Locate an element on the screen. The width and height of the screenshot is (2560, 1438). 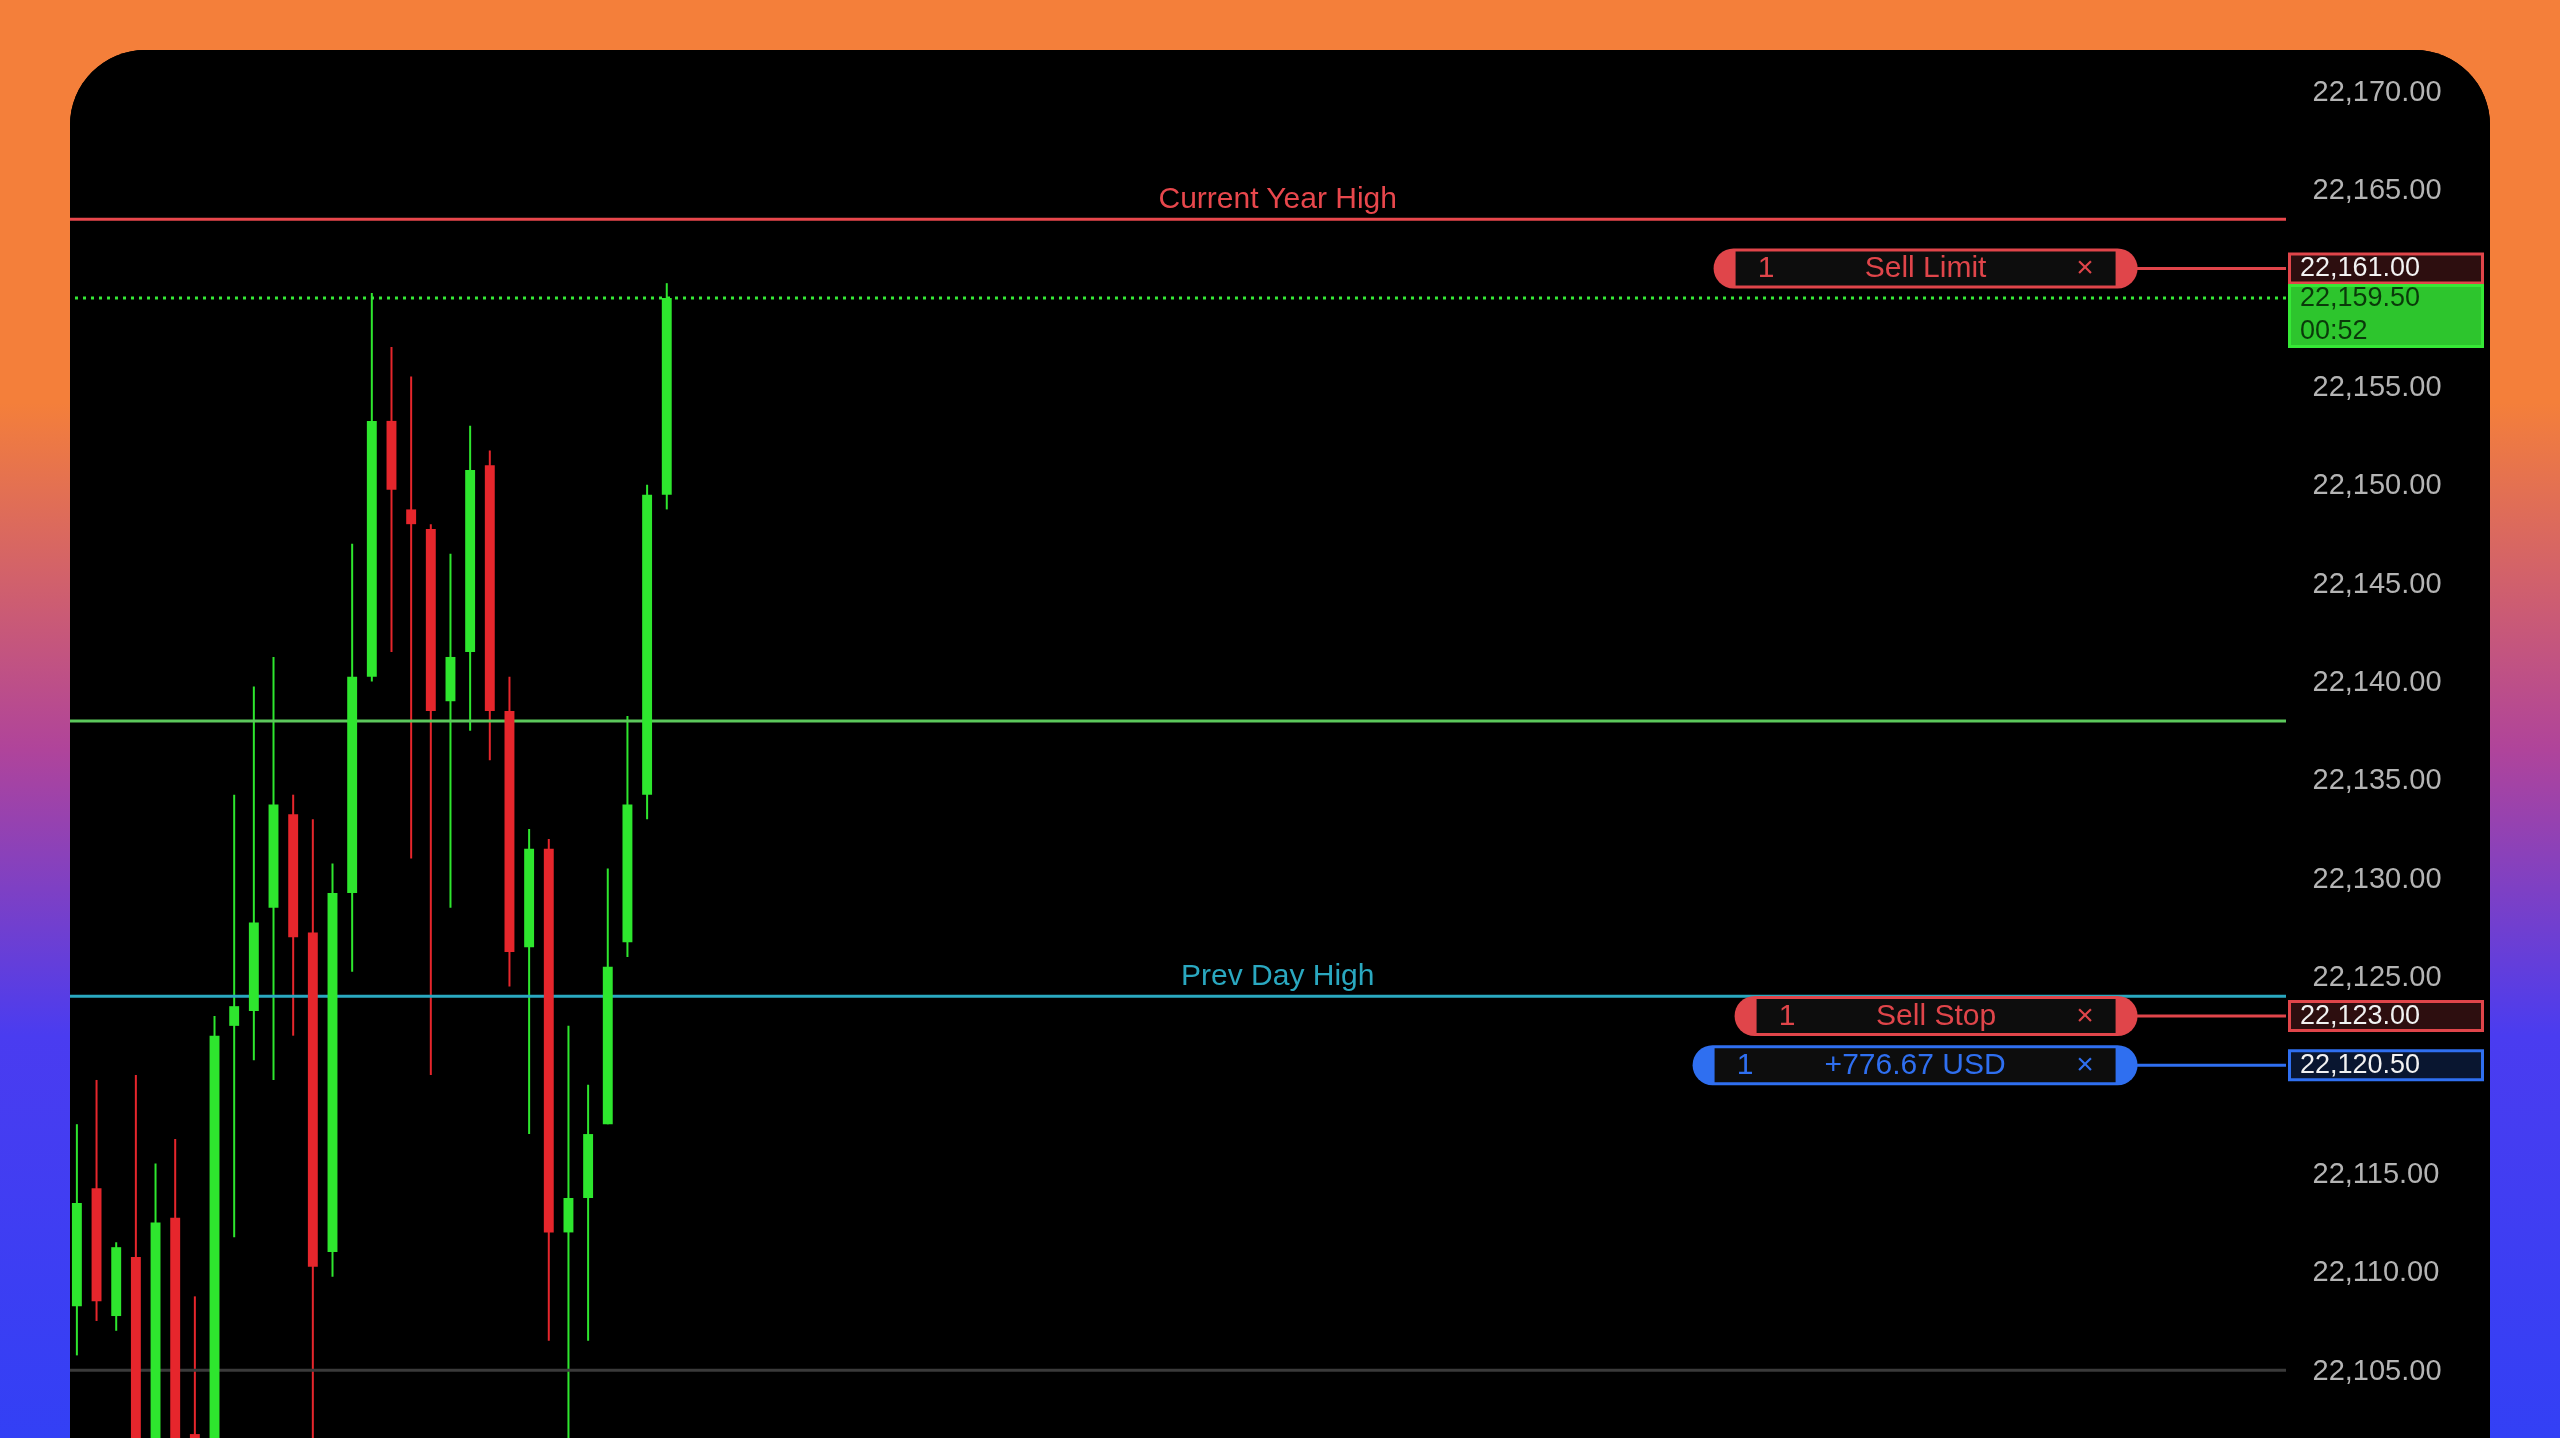
y-tick-label: 22,140.00 is located at coordinates (2377, 681).